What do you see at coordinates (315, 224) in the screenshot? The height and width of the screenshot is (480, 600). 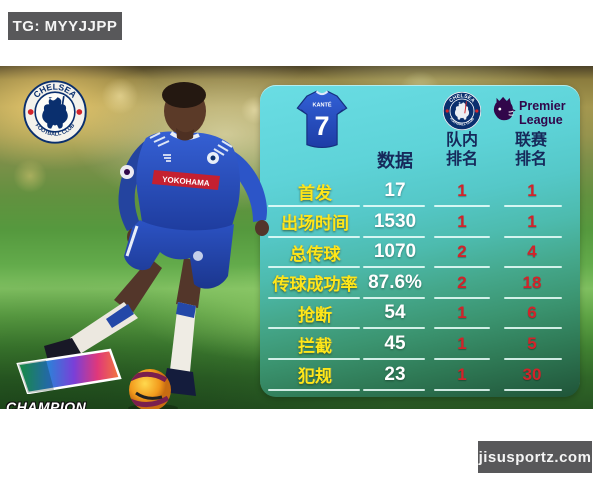 I see `row-label: 出场时间` at bounding box center [315, 224].